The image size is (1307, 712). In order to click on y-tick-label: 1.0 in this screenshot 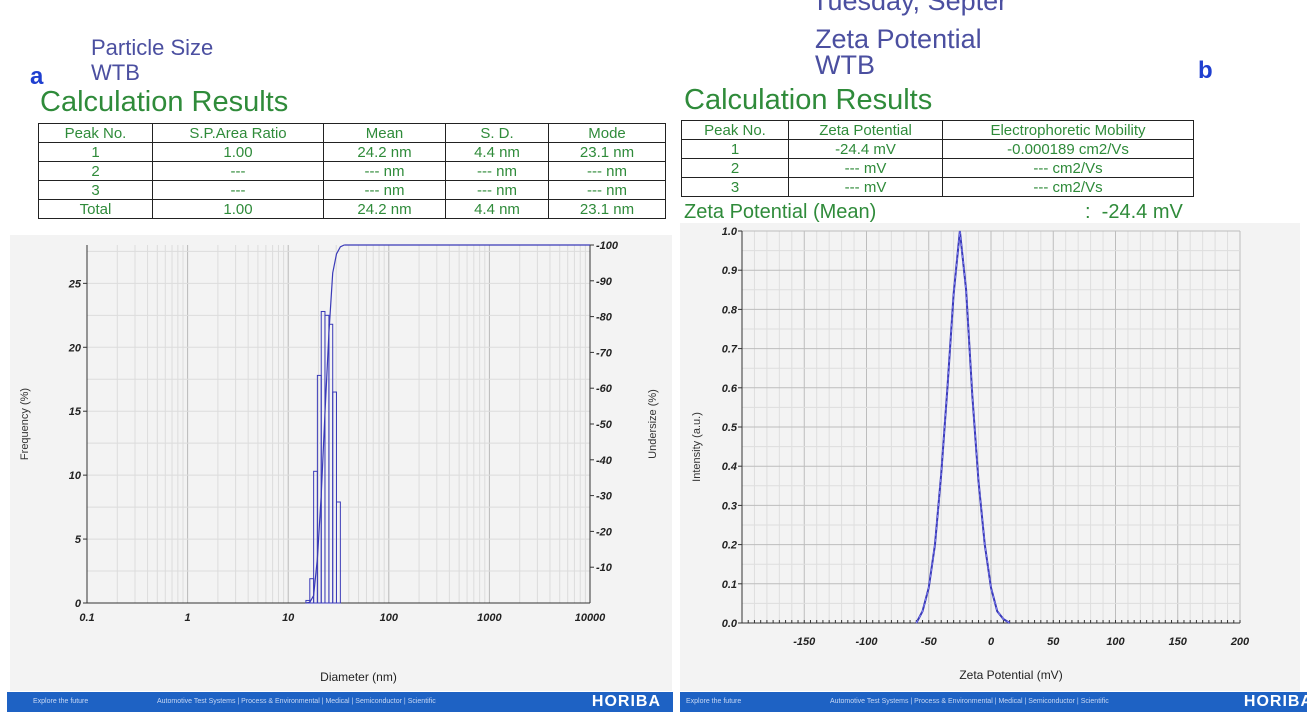, I will do `click(730, 232)`.